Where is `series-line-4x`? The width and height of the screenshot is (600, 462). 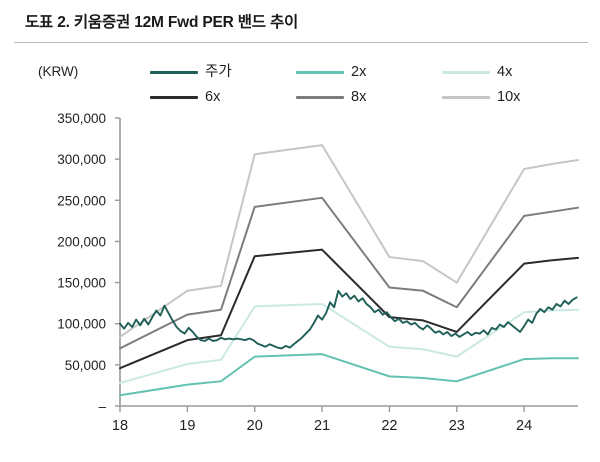
series-line-4x is located at coordinates (349, 343).